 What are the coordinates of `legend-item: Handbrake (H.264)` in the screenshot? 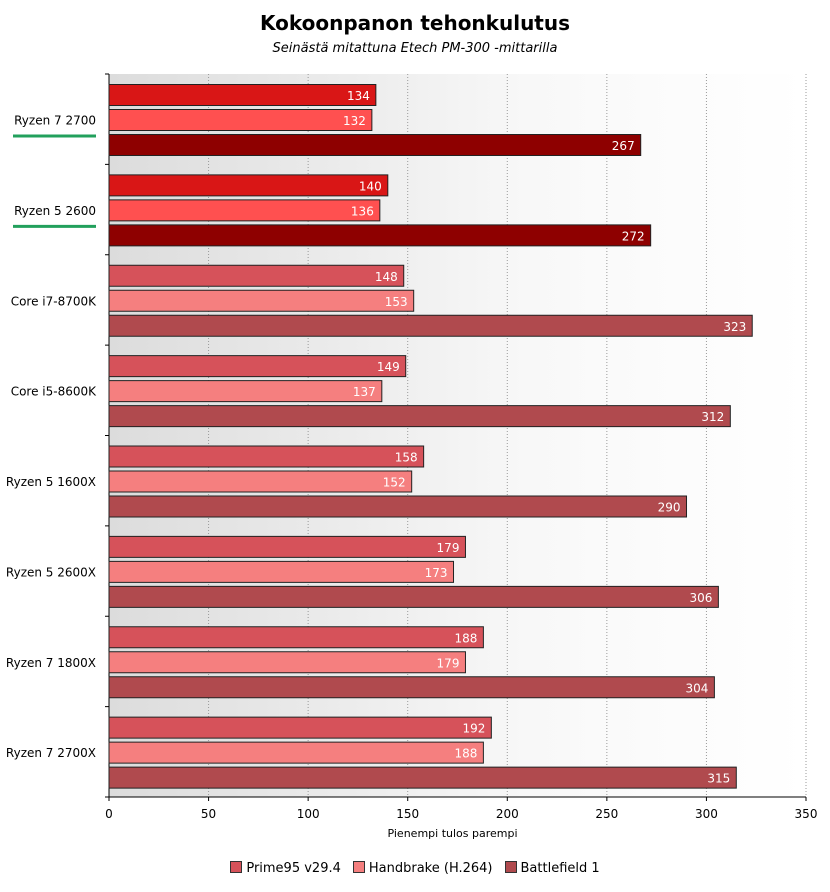 It's located at (422, 868).